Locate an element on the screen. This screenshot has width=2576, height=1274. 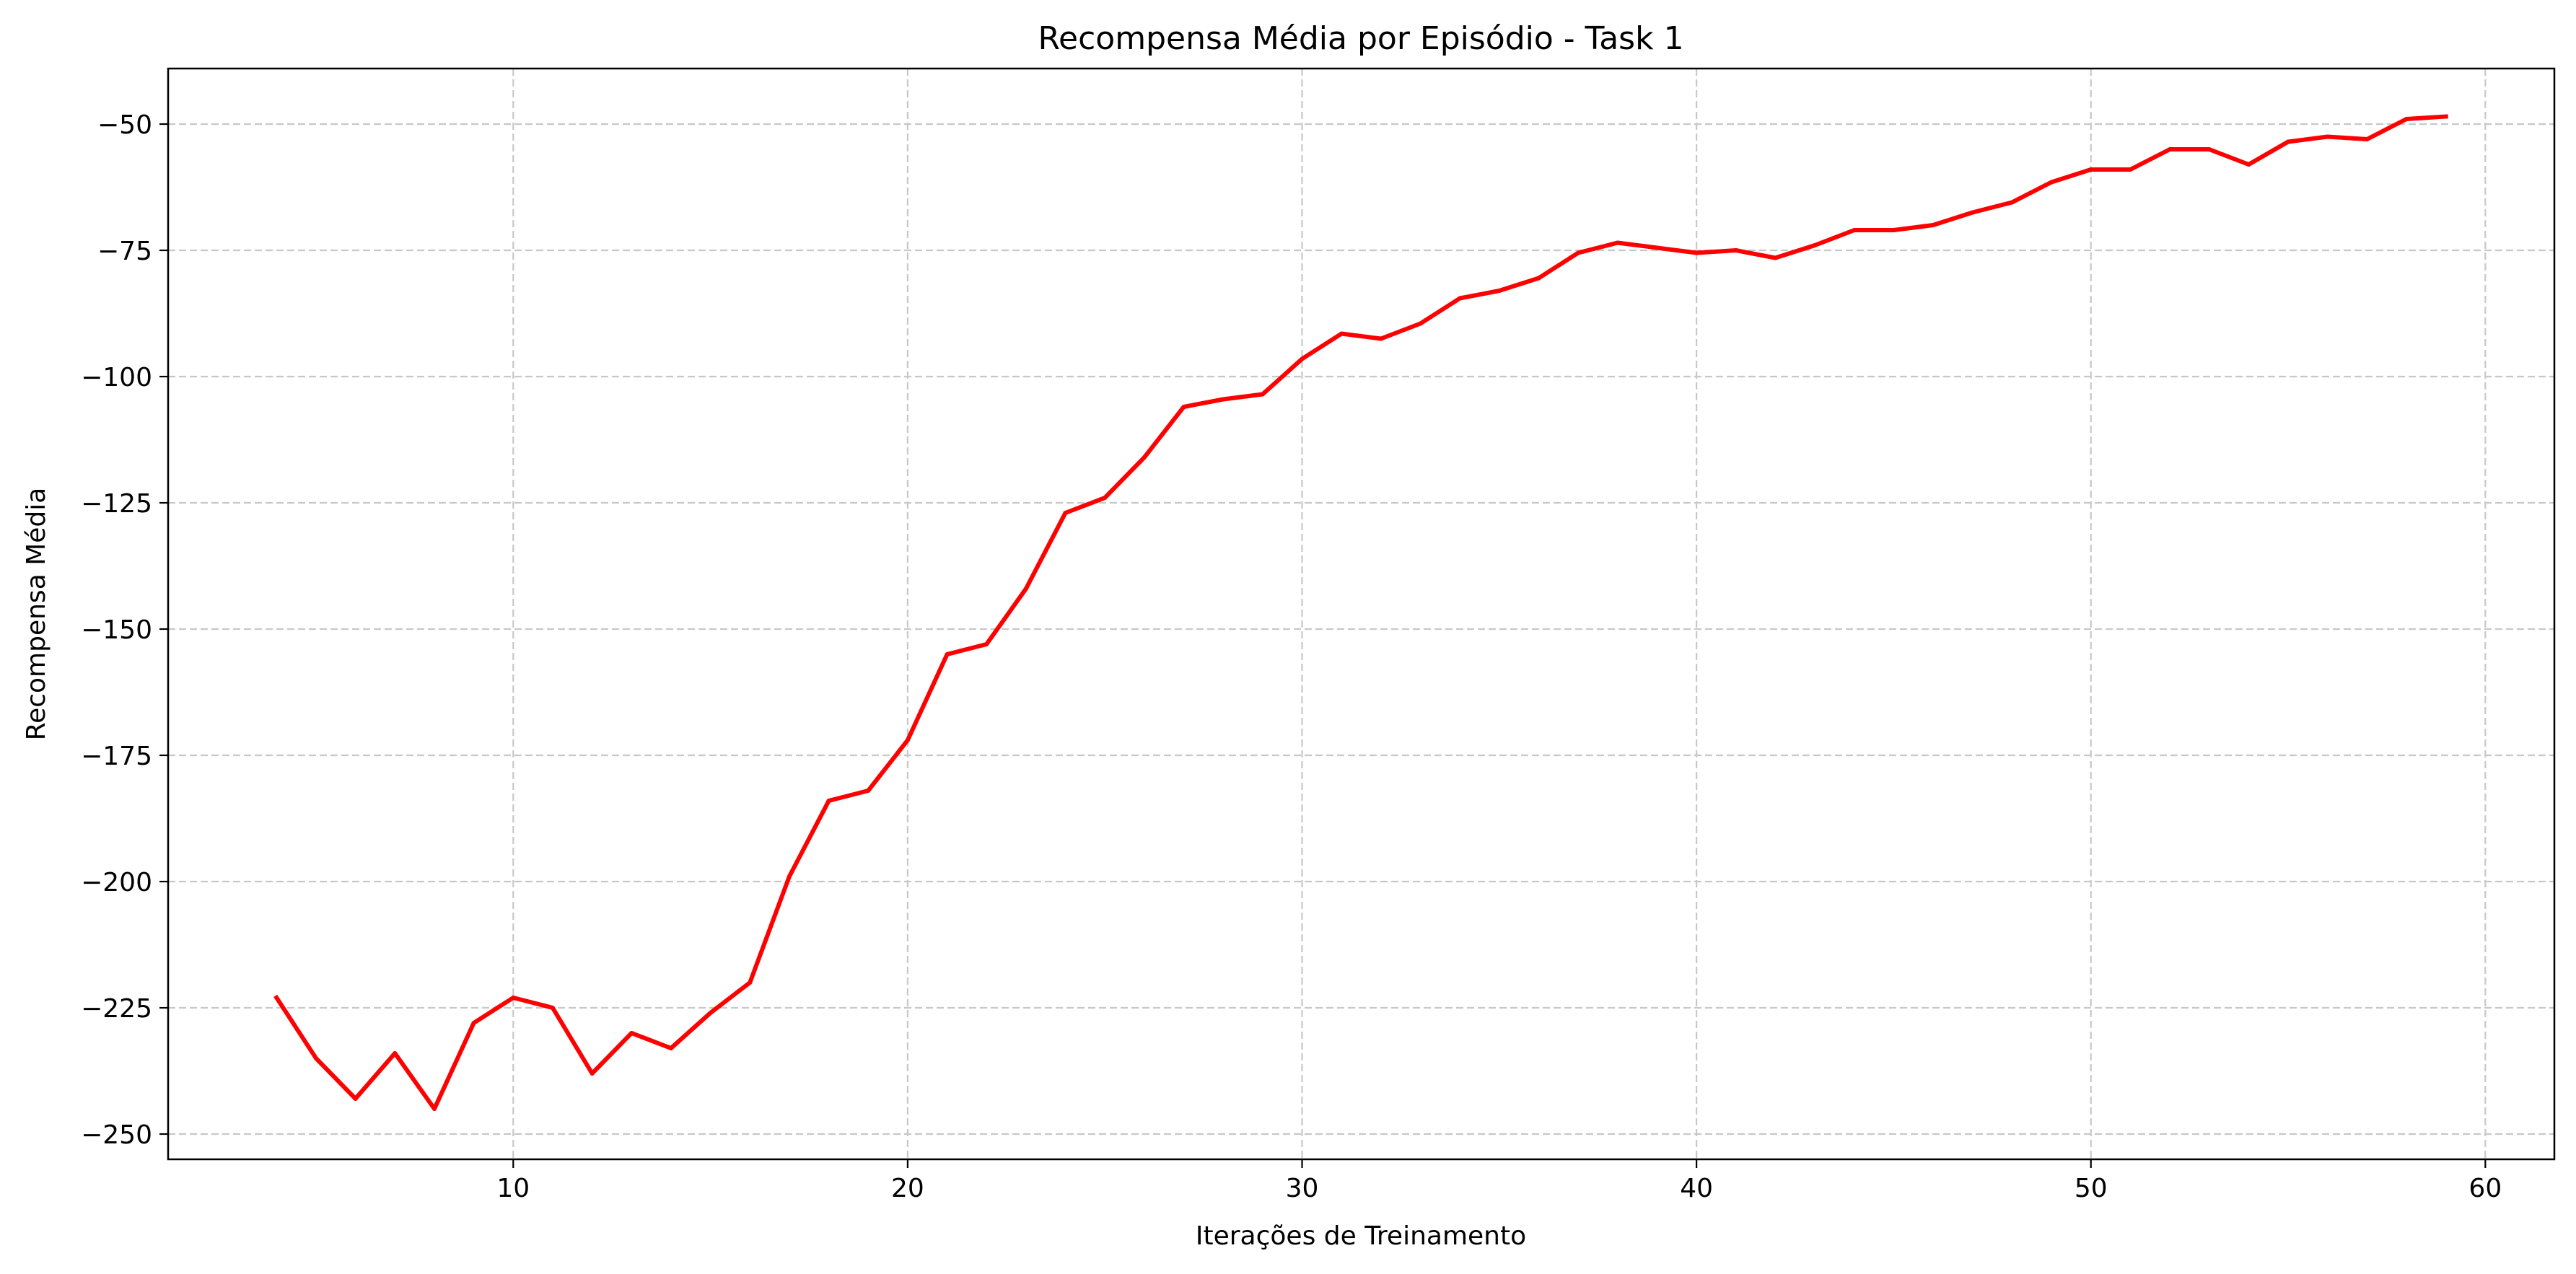
y-tick-label: −75 is located at coordinates (124, 252).